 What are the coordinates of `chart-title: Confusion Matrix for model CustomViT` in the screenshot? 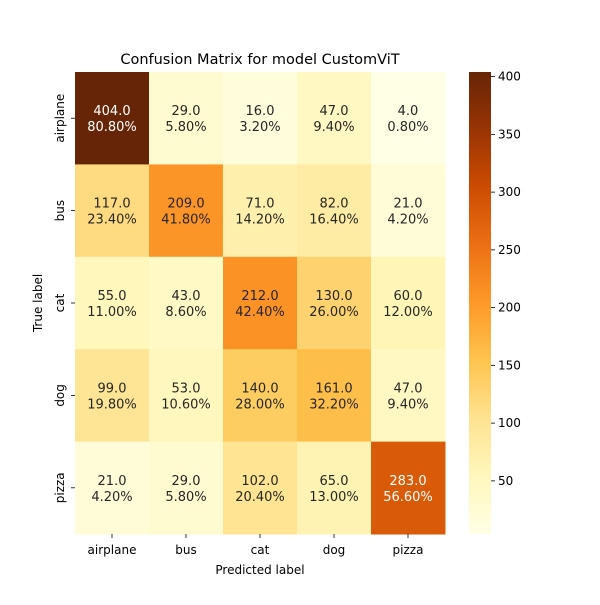 It's located at (259, 60).